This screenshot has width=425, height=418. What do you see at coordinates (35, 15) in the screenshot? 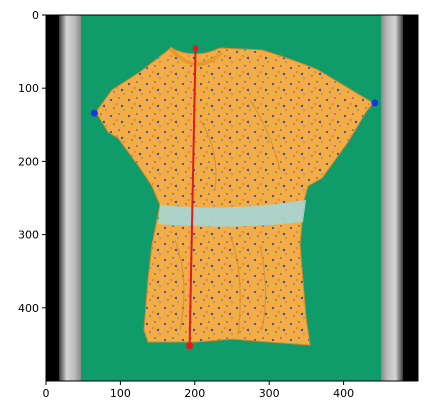
I see `y-tick-label: 0` at bounding box center [35, 15].